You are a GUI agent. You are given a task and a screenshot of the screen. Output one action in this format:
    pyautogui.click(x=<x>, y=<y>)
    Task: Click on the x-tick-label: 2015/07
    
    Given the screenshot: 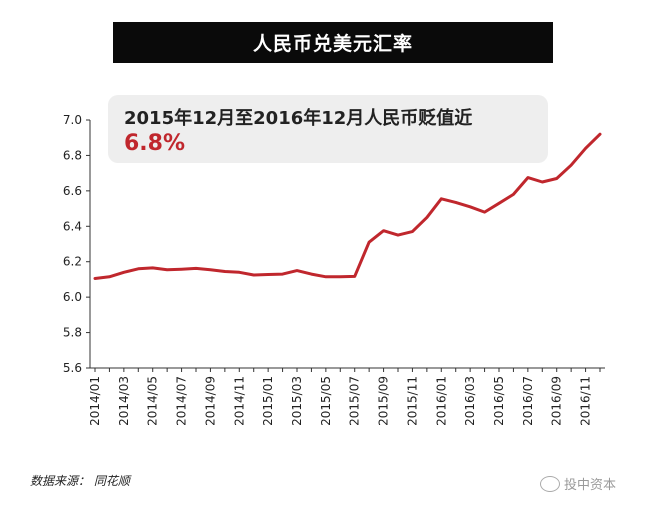 What is the action you would take?
    pyautogui.click(x=355, y=401)
    